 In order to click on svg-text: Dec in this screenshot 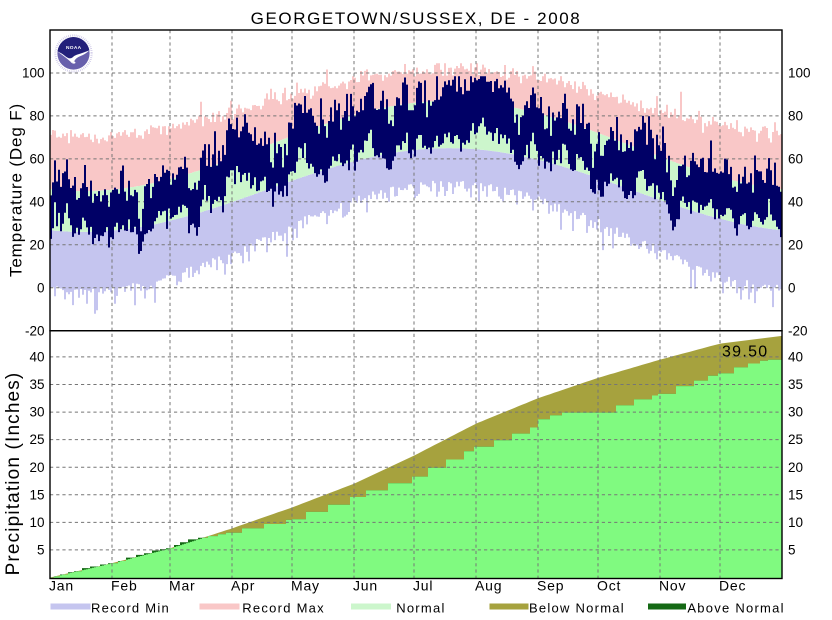, I will do `click(732, 586)`.